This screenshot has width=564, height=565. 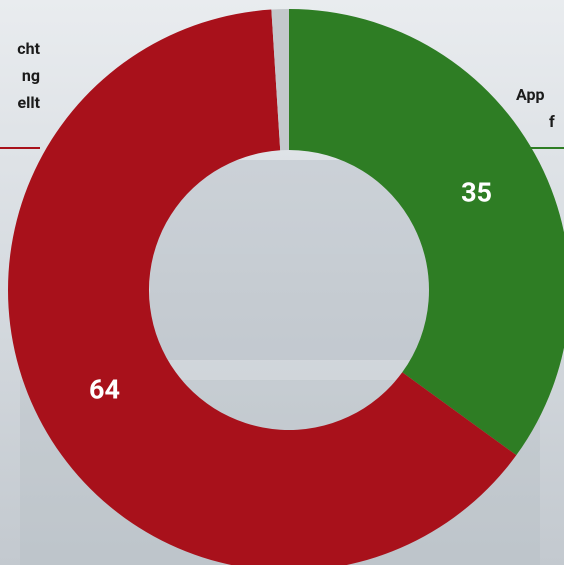 I want to click on category-label: ellt, so click(x=28, y=102).